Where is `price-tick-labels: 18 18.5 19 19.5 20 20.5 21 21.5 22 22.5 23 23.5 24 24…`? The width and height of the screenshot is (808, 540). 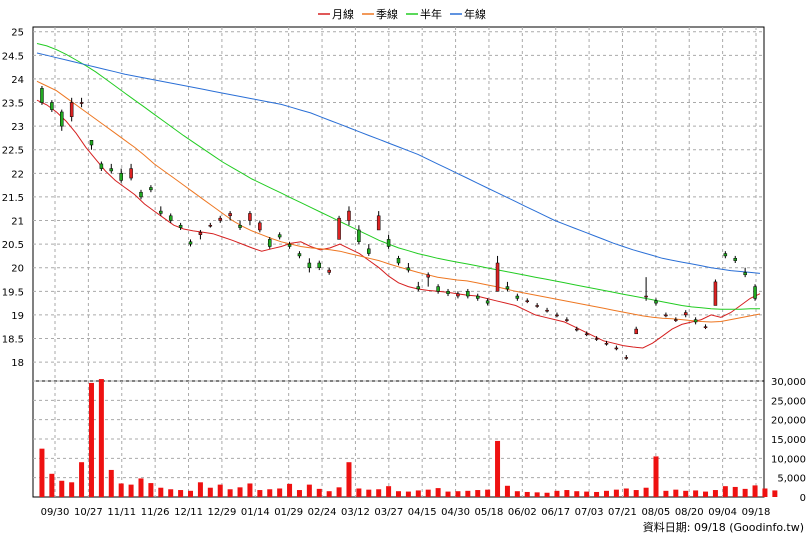
price-tick-labels: 18 18.5 19 19.5 20 20.5 21 21.5 22 22.5 23 23.5 24 24… is located at coordinates (13, 198).